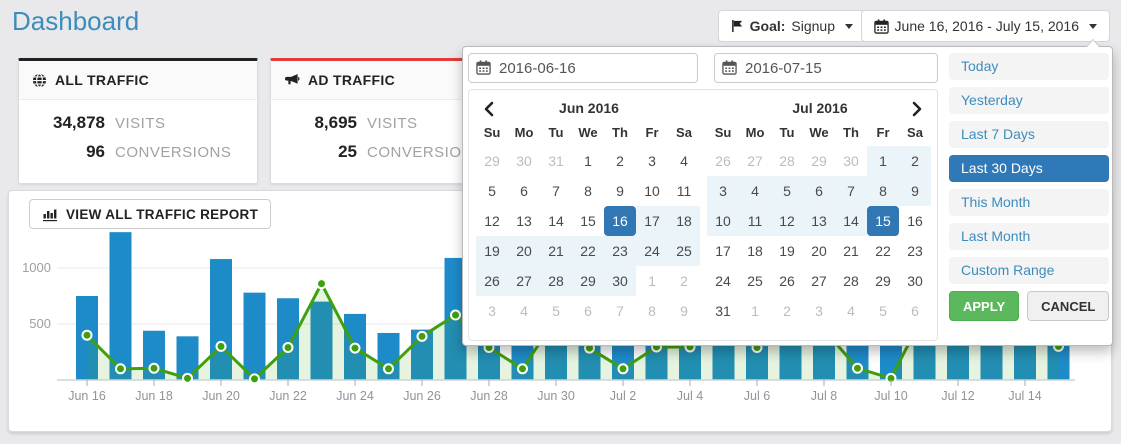  I want to click on end-date-input, so click(826, 68).